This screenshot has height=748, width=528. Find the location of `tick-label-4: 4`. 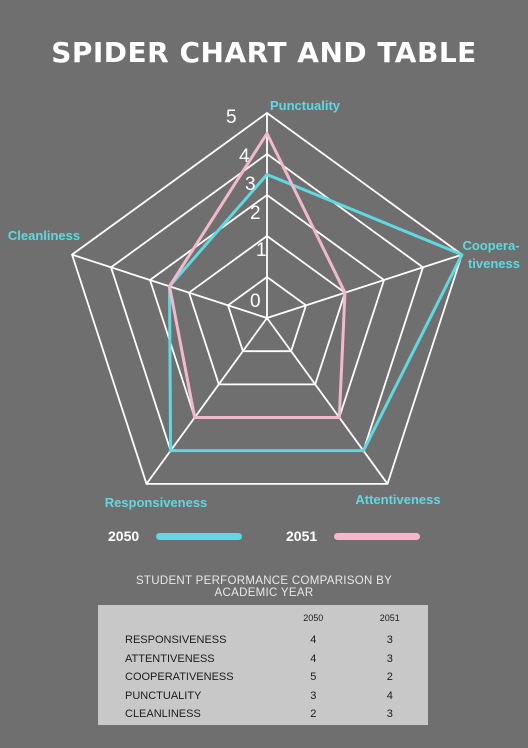

tick-label-4: 4 is located at coordinates (244, 156).